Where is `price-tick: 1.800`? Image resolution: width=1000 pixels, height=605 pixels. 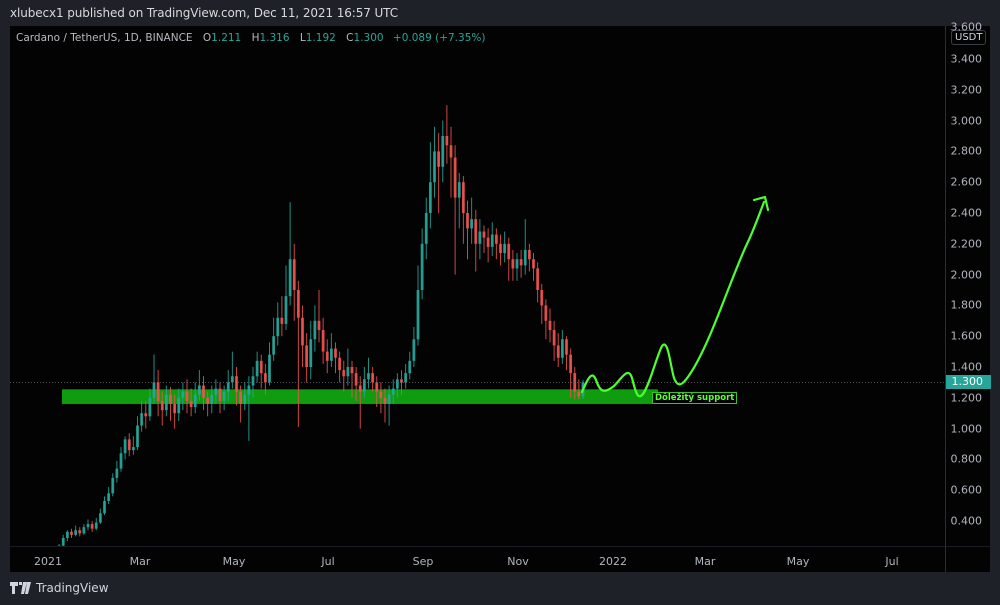 price-tick: 1.800 is located at coordinates (966, 305).